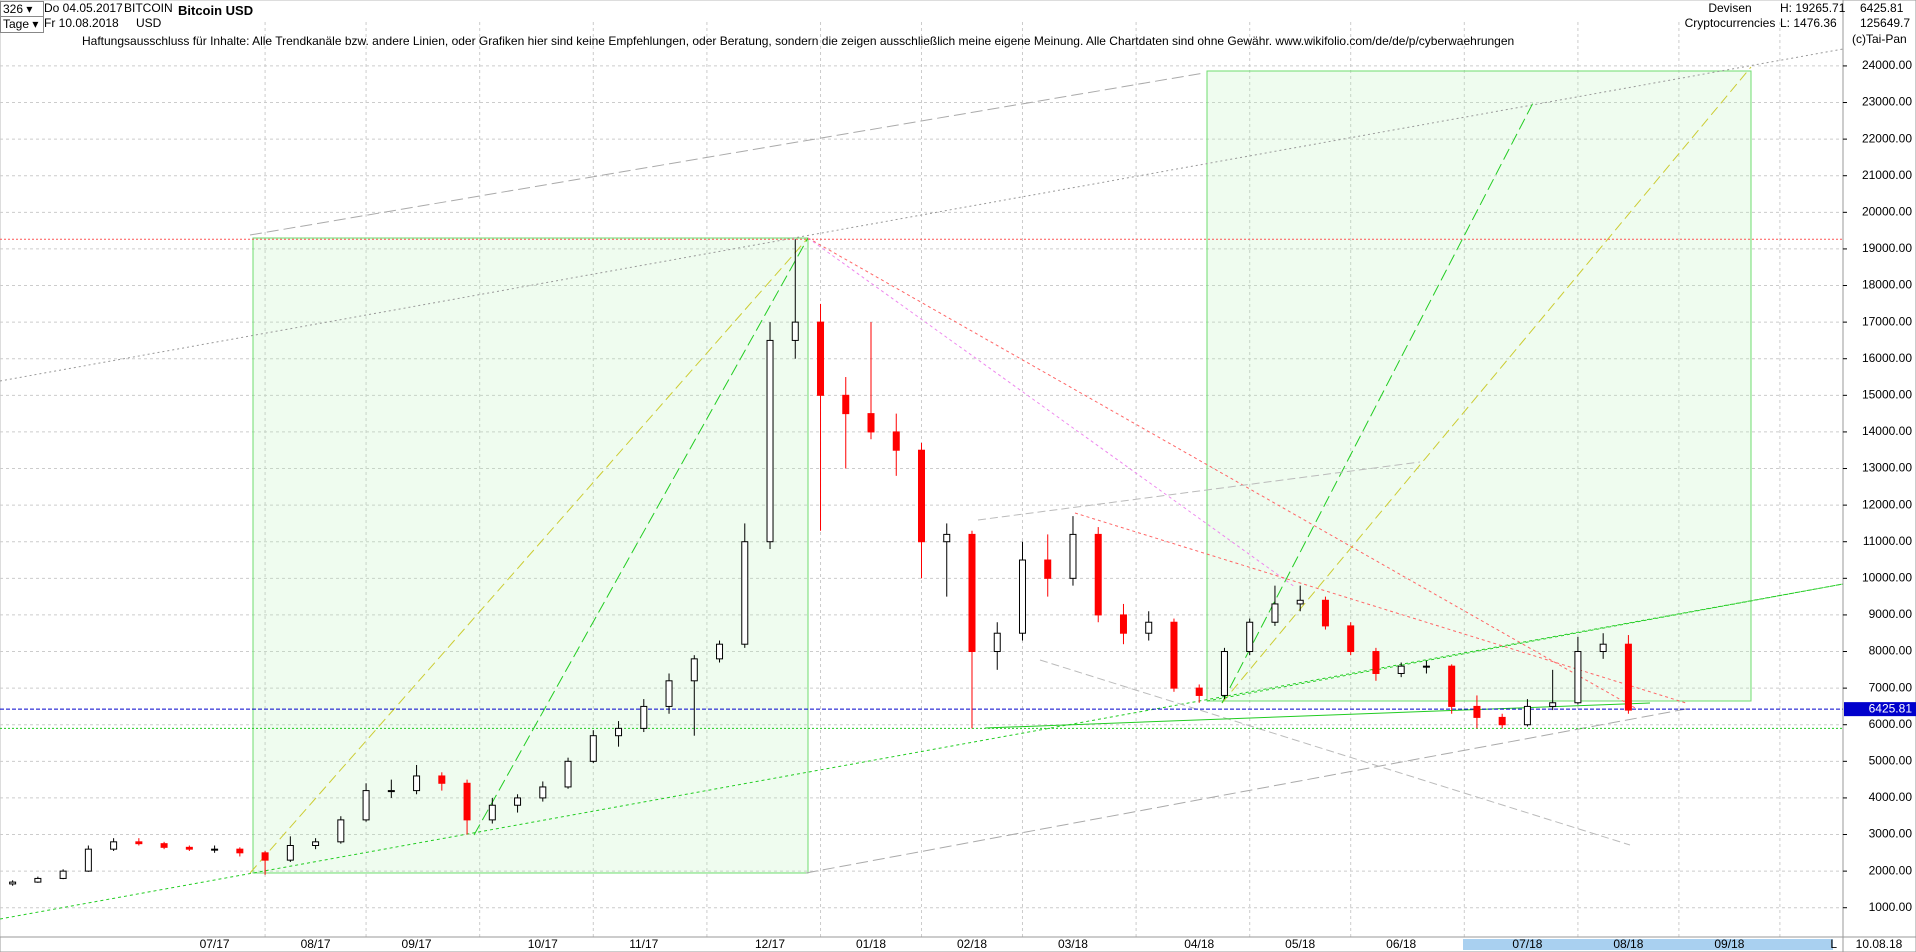  Describe the element at coordinates (1891, 870) in the screenshot. I see `y-tick-label: 2000.00` at that location.